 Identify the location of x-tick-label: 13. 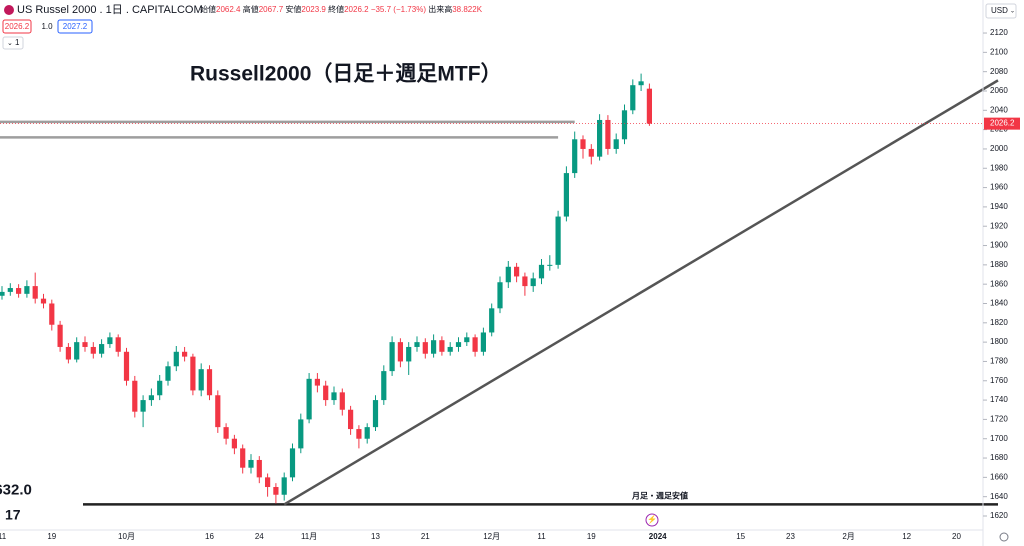
(375, 536).